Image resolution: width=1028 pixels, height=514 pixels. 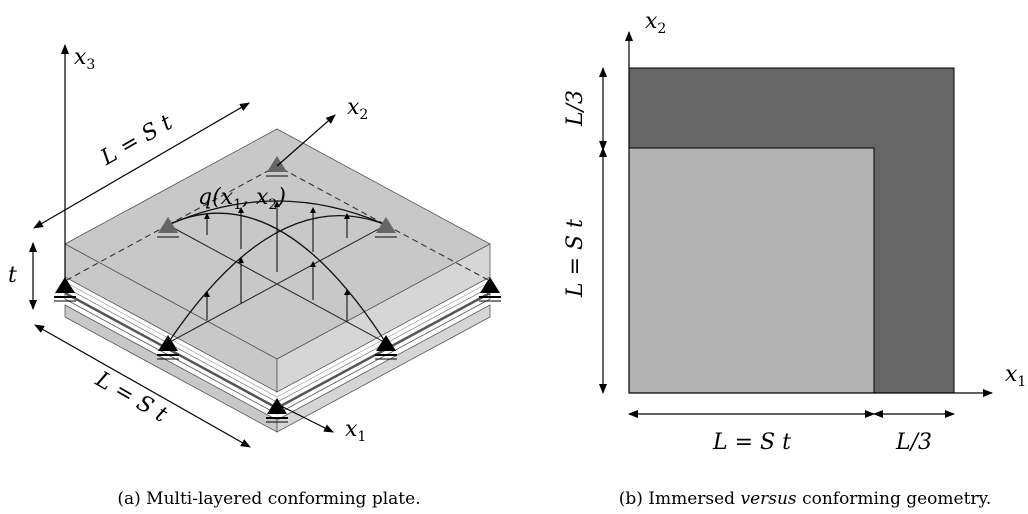 What do you see at coordinates (357, 109) in the screenshot?
I see `axis-x2-label: x2` at bounding box center [357, 109].